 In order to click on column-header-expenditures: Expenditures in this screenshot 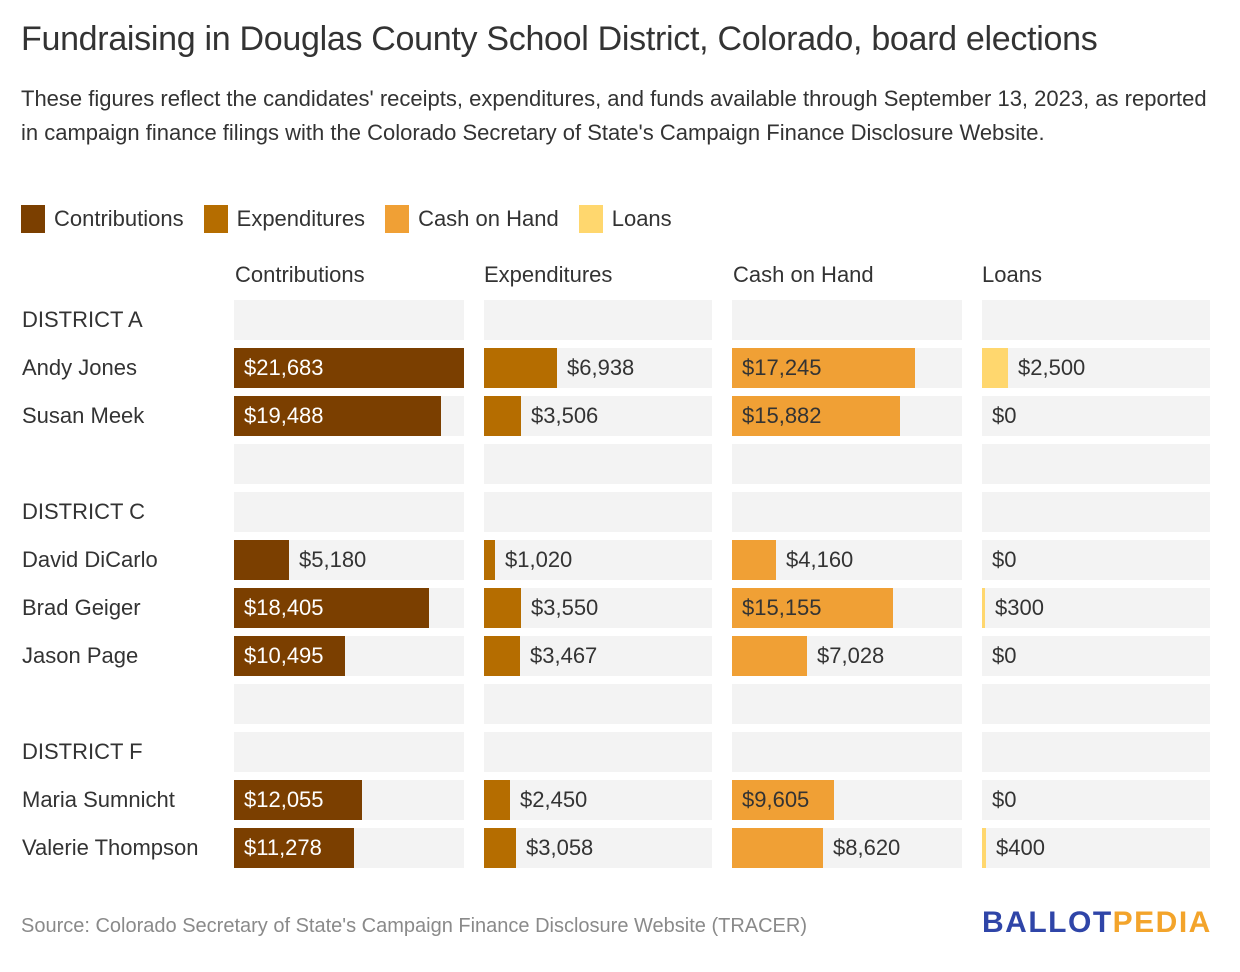, I will do `click(548, 274)`.